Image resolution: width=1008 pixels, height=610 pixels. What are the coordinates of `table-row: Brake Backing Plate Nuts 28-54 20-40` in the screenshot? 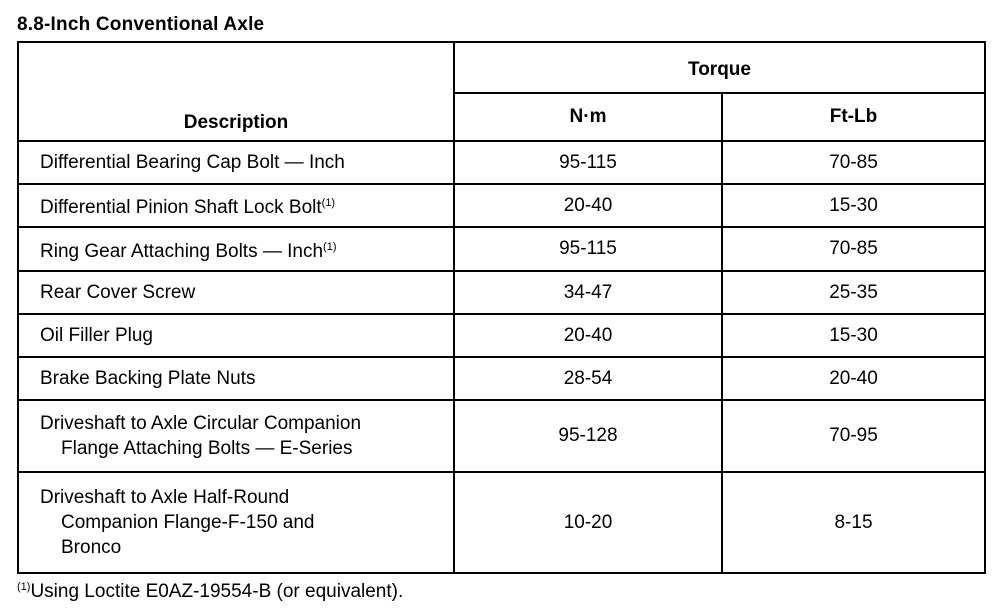 It's located at (501, 378).